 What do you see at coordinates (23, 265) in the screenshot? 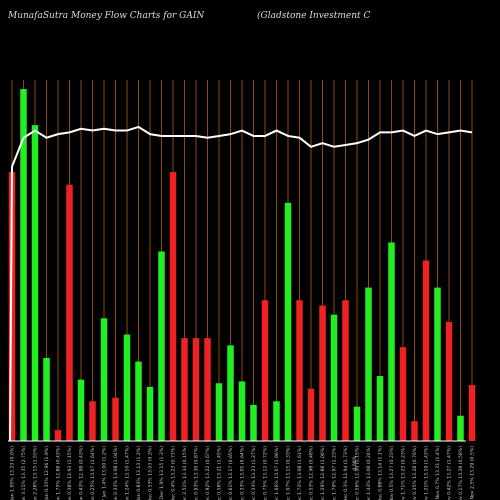
I see `bar-thu-16-jan` at bounding box center [23, 265].